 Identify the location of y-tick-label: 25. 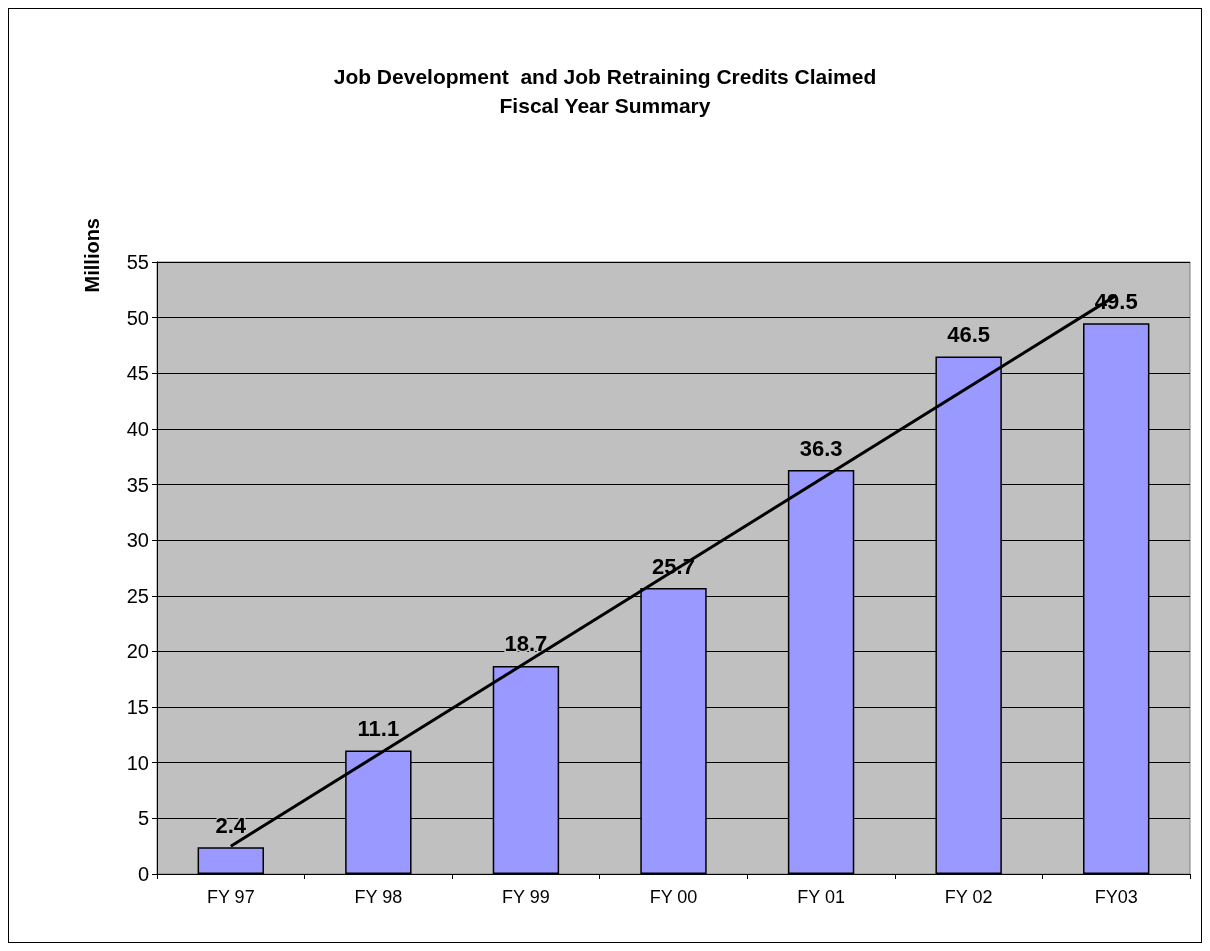
(137, 595).